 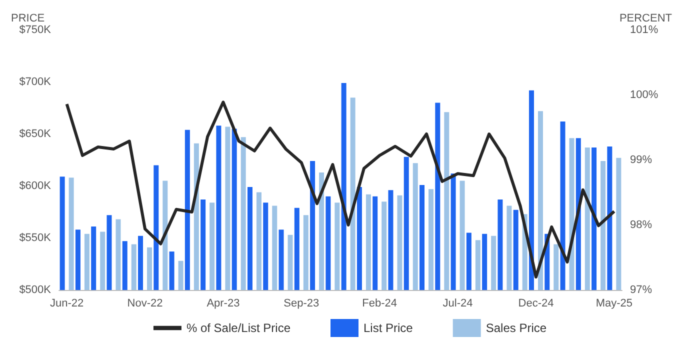 I want to click on x-tick-label: Jun-22, so click(x=67, y=304).